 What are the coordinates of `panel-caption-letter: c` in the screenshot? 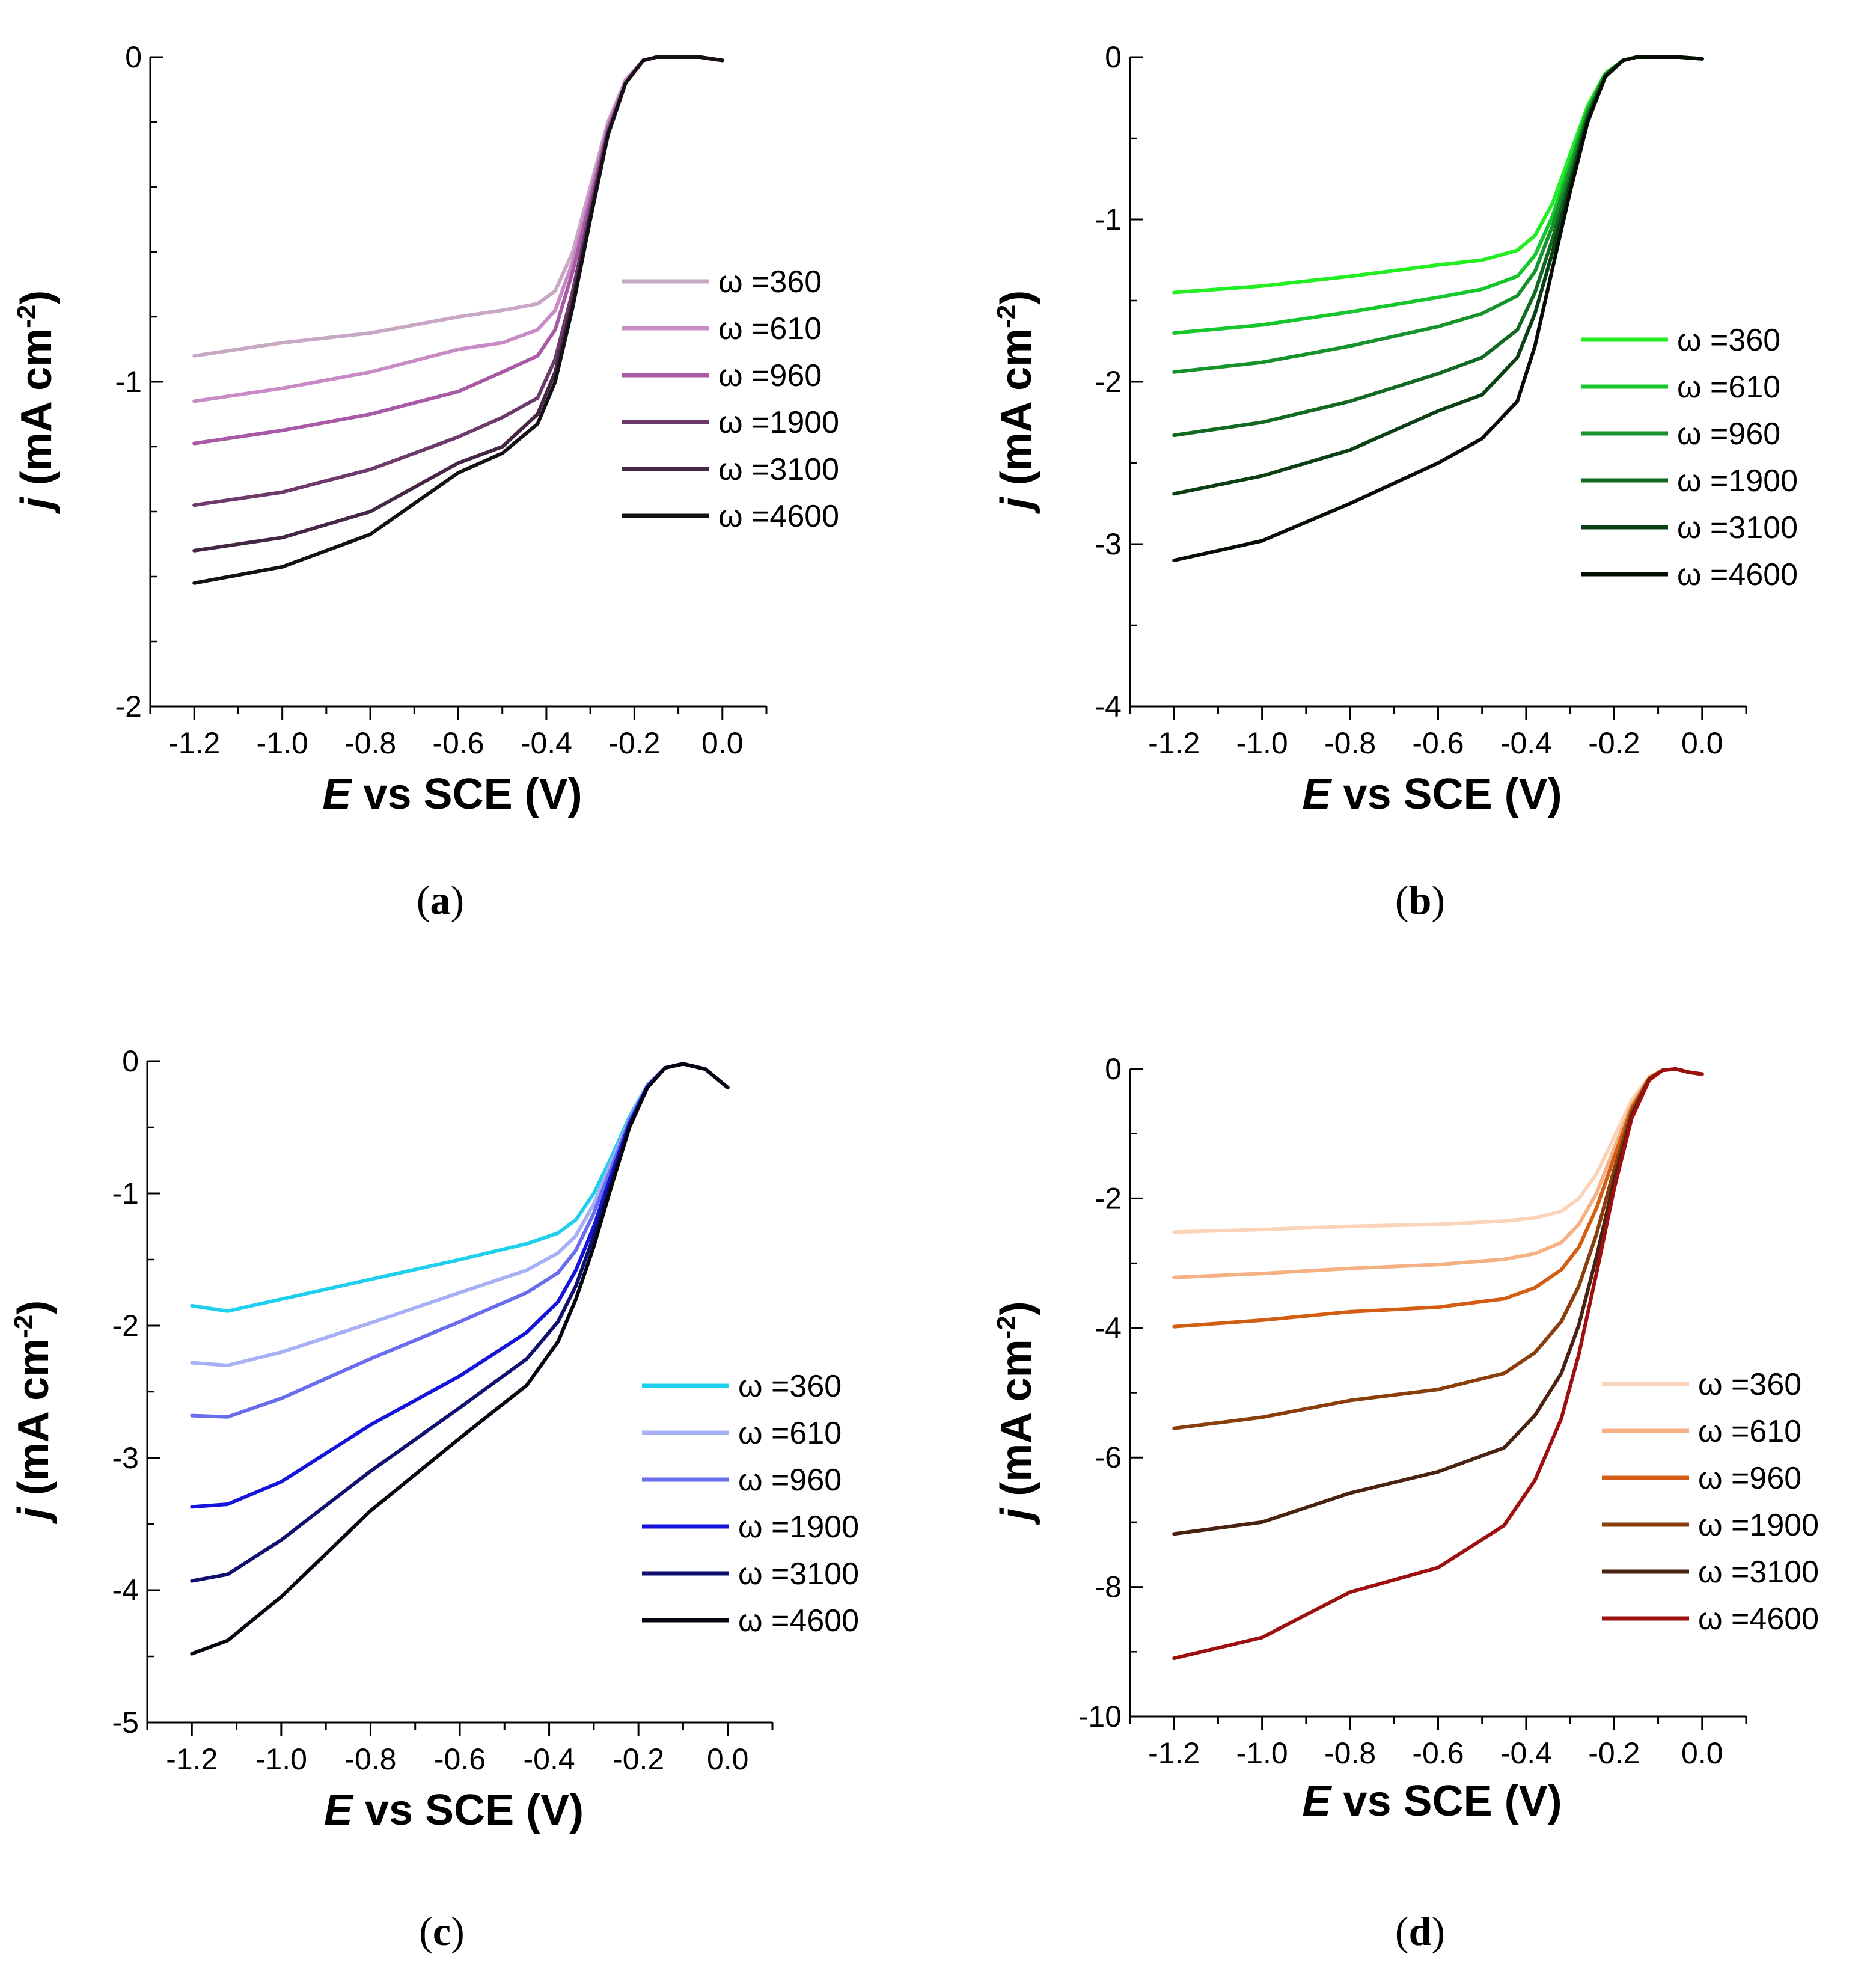 It's located at (442, 1931).